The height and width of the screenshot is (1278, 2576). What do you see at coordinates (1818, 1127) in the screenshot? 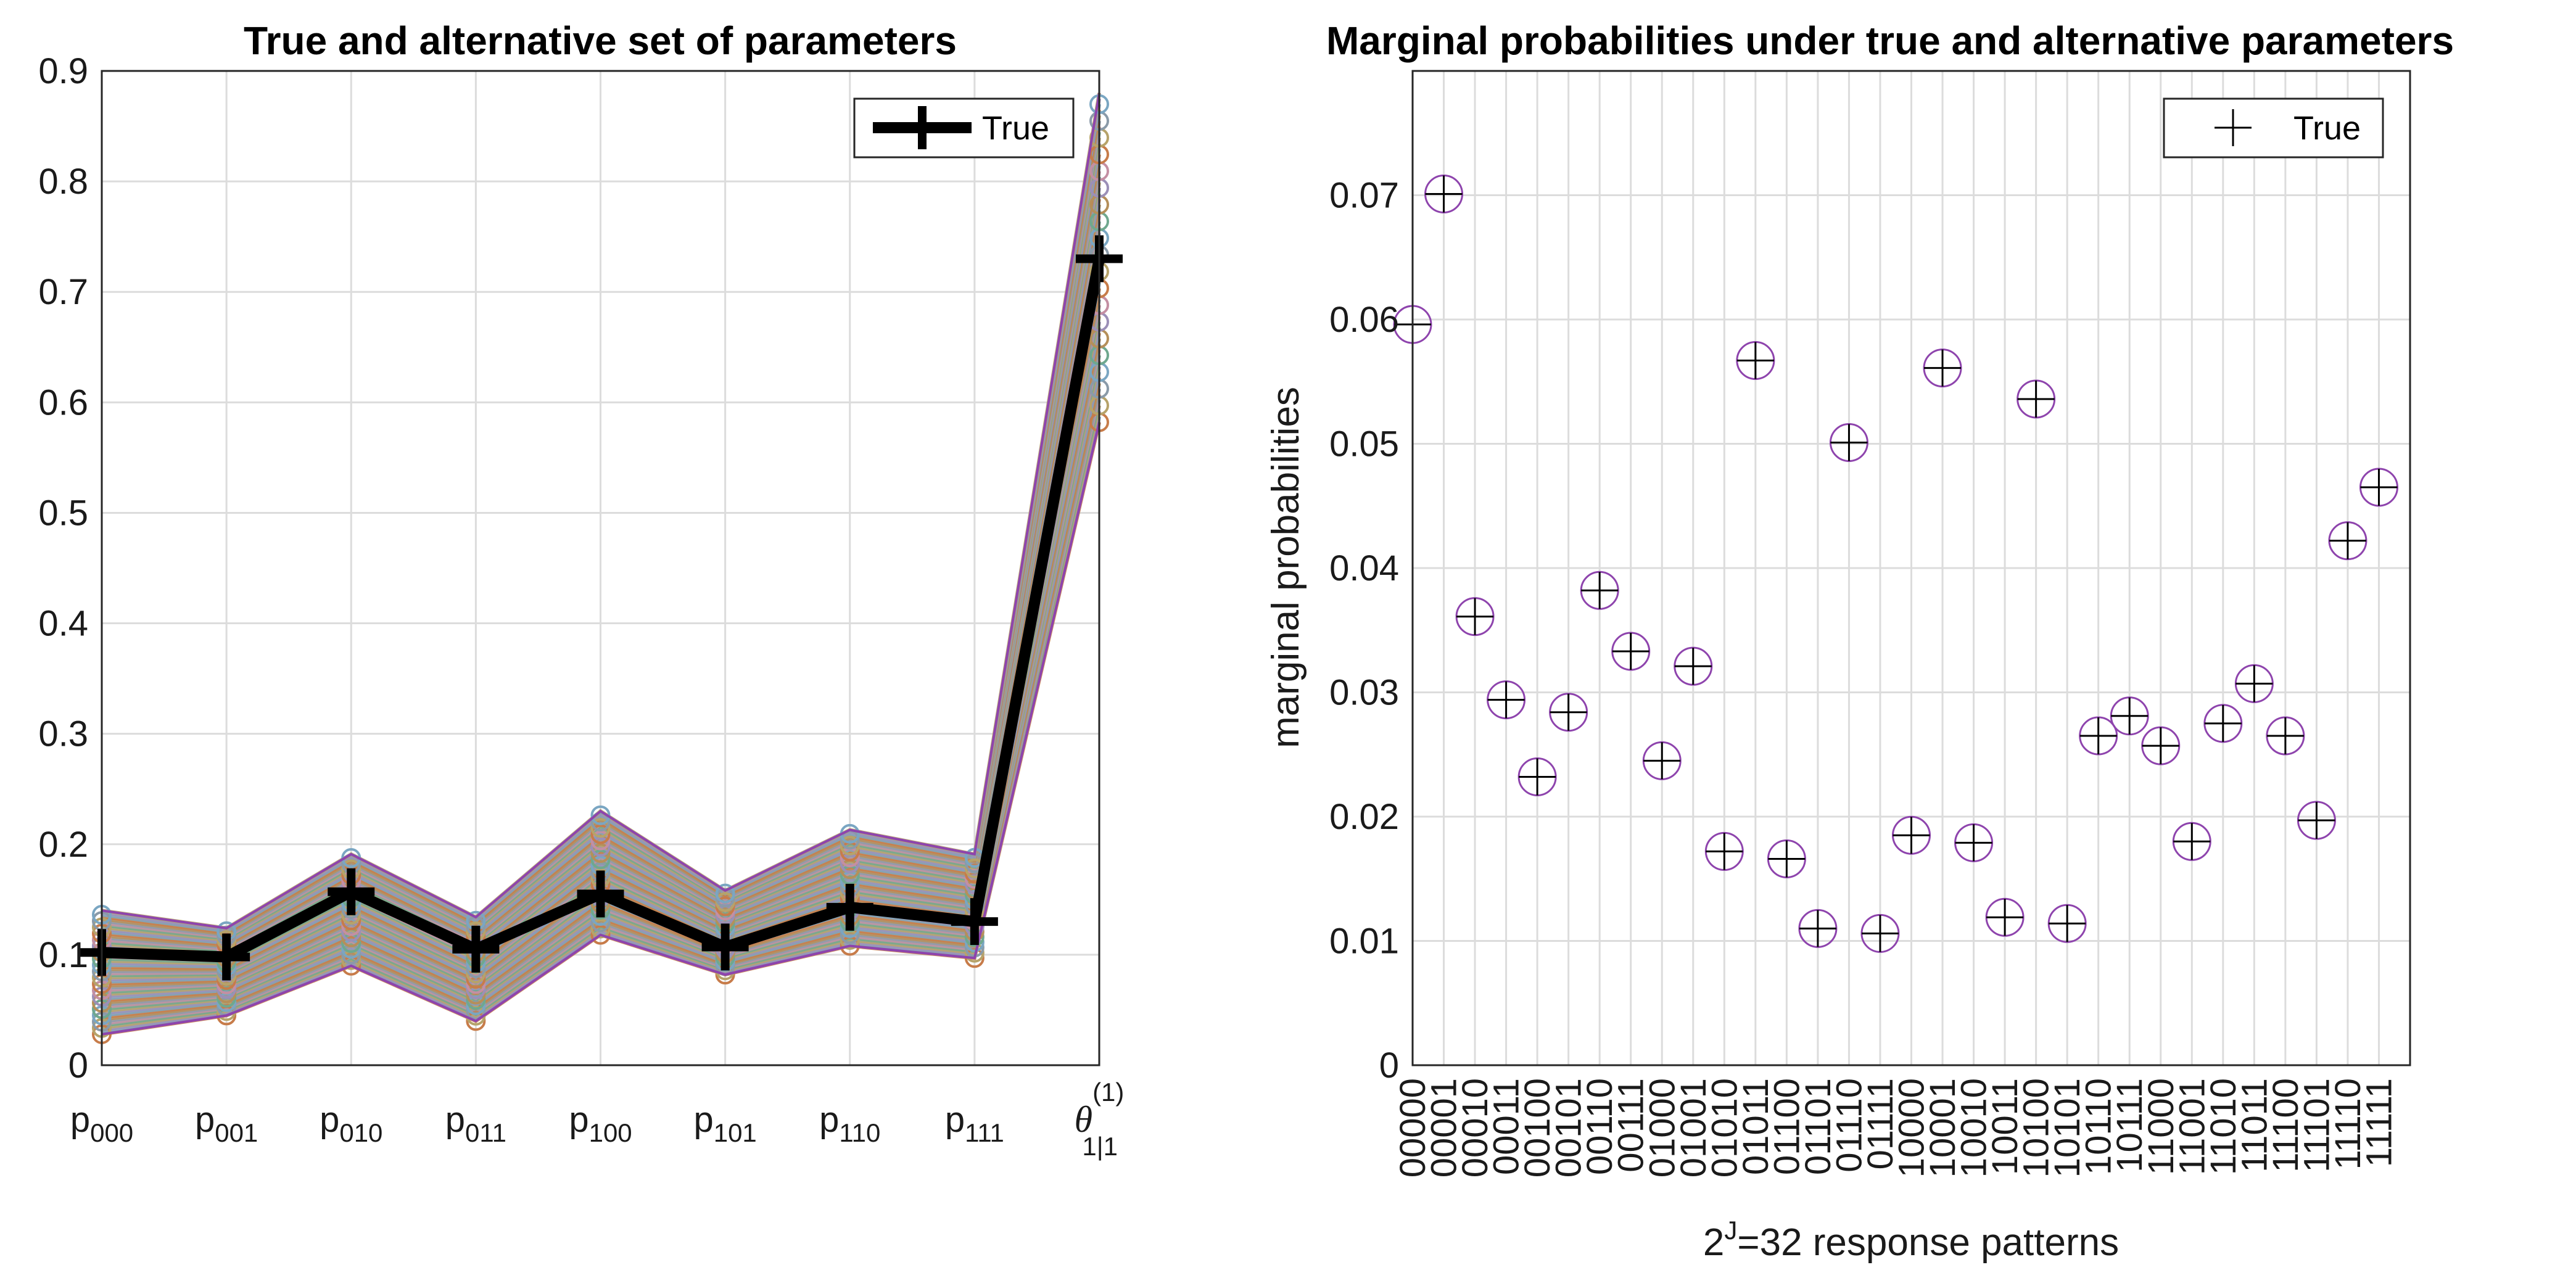
I see `right-x-tick-label: 01101` at bounding box center [1818, 1127].